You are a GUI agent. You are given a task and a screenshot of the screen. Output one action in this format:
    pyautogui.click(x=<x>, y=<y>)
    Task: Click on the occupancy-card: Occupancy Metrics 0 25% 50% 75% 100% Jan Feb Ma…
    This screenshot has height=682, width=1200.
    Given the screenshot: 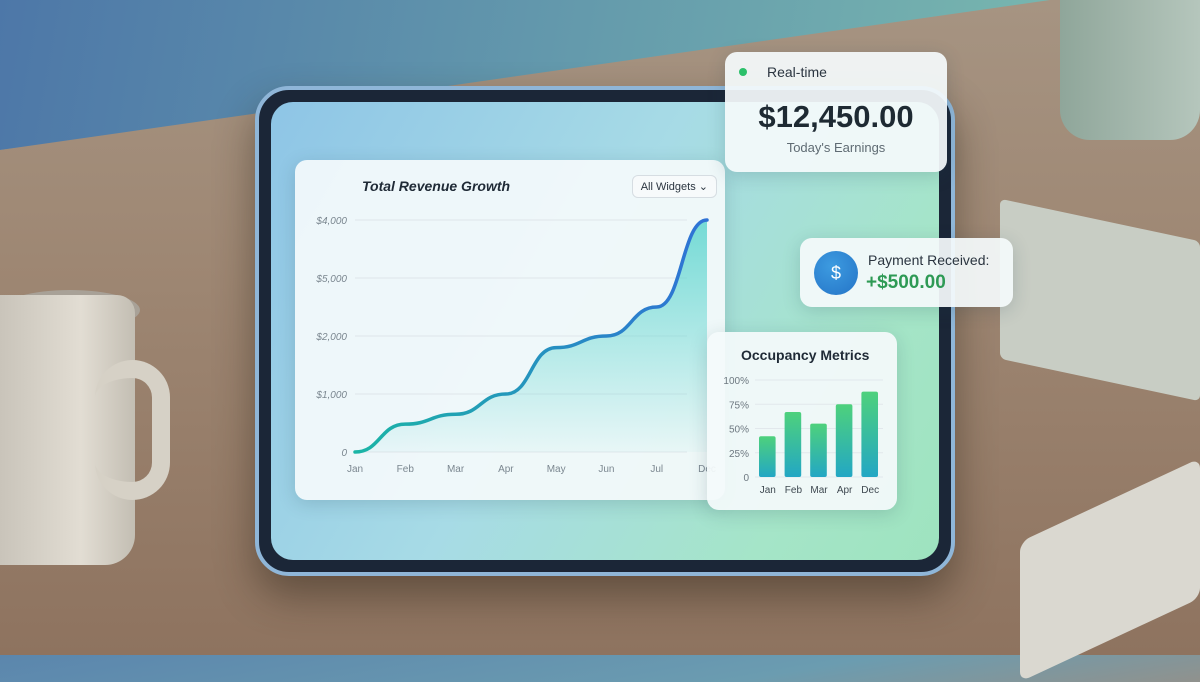 What is the action you would take?
    pyautogui.click(x=802, y=421)
    